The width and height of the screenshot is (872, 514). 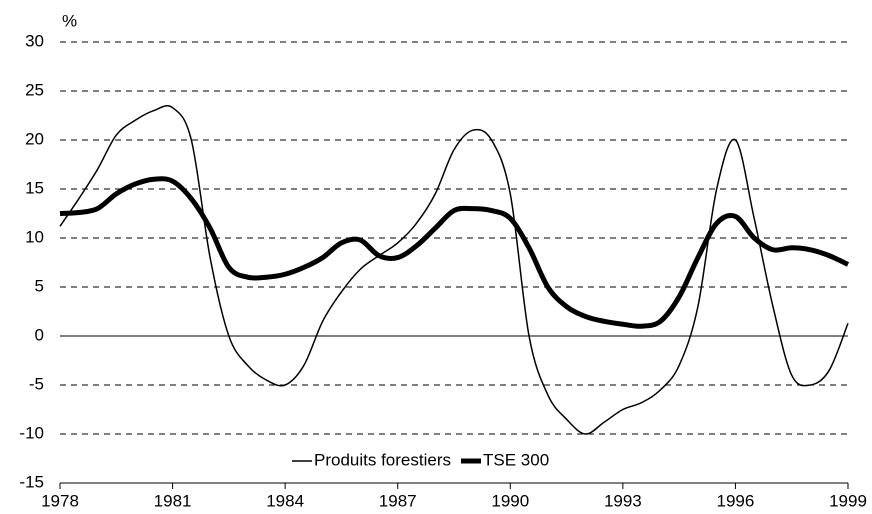 I want to click on x-tick-label: 1996, so click(x=736, y=500).